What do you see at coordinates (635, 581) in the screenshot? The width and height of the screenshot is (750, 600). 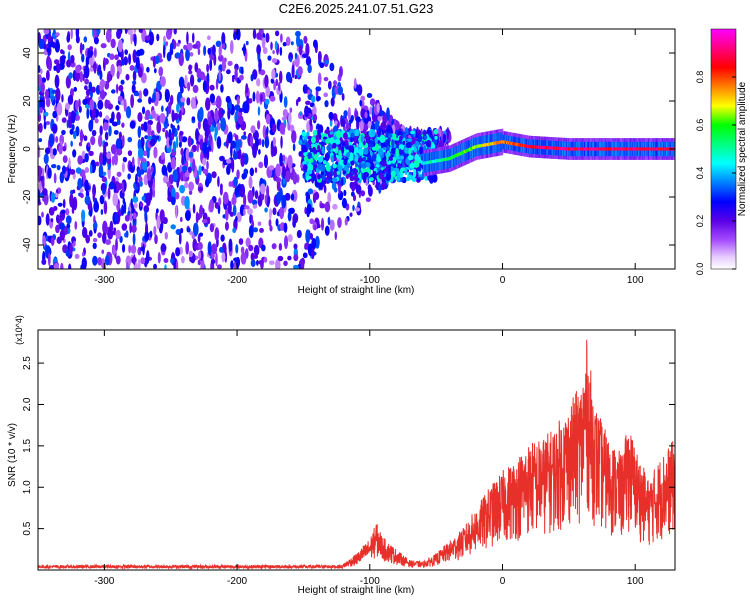 I see `x-tick-label: 100` at bounding box center [635, 581].